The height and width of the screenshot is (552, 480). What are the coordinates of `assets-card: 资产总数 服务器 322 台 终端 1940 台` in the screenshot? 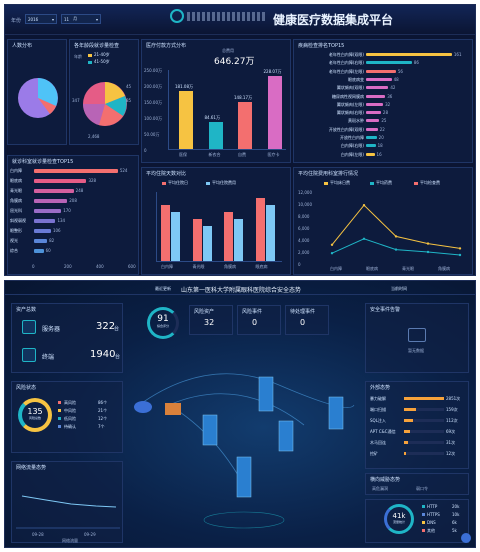 It's located at (67, 338).